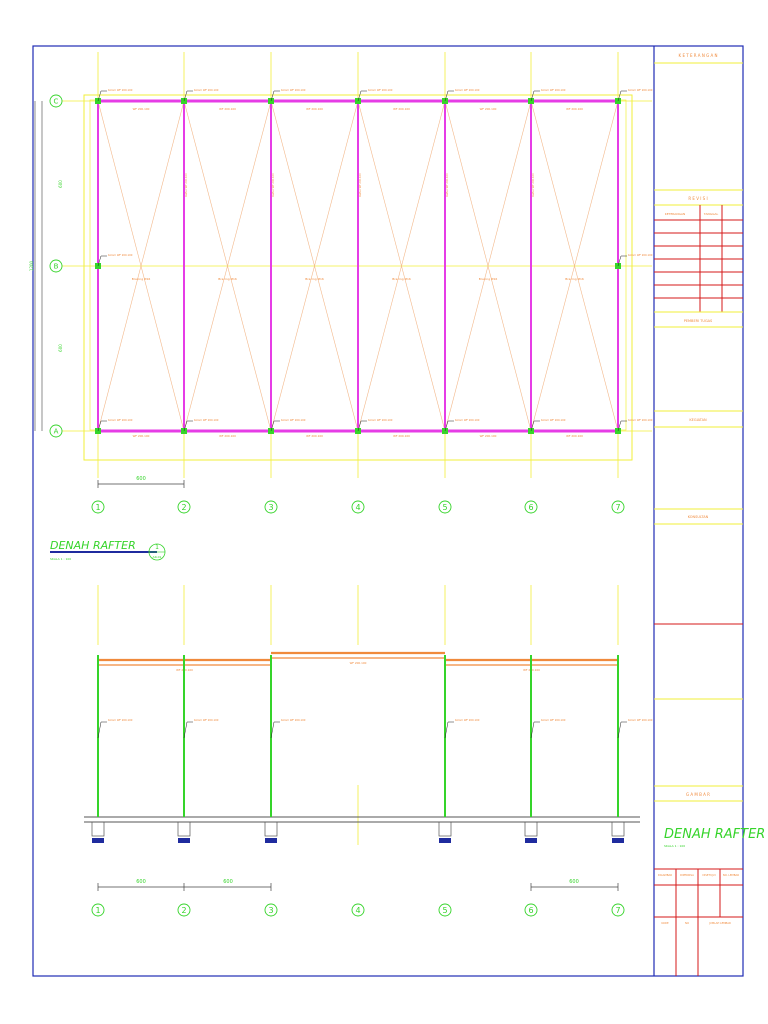  Describe the element at coordinates (675, 214) in the screenshot. I see `tb-revisi-col1: KETERANGAN` at that location.